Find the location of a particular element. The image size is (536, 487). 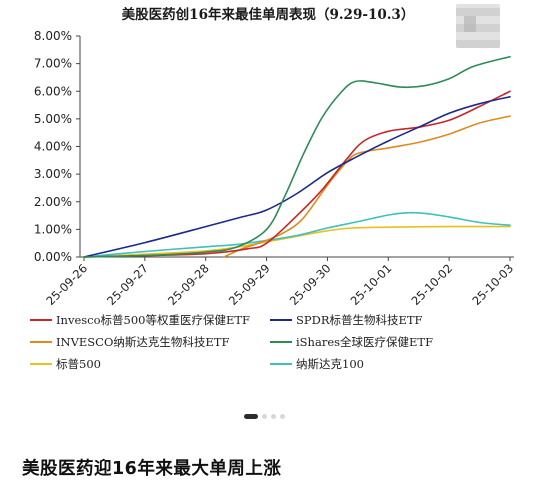

blurred-watermark-image is located at coordinates (478, 26).